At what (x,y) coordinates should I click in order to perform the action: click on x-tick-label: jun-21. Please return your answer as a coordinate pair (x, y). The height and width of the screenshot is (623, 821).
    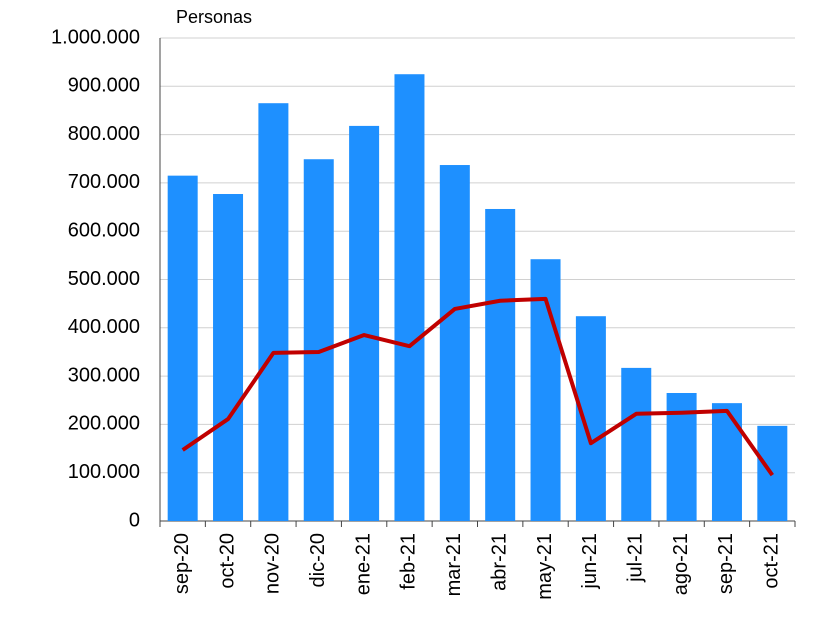
    Looking at the image, I should click on (590, 561).